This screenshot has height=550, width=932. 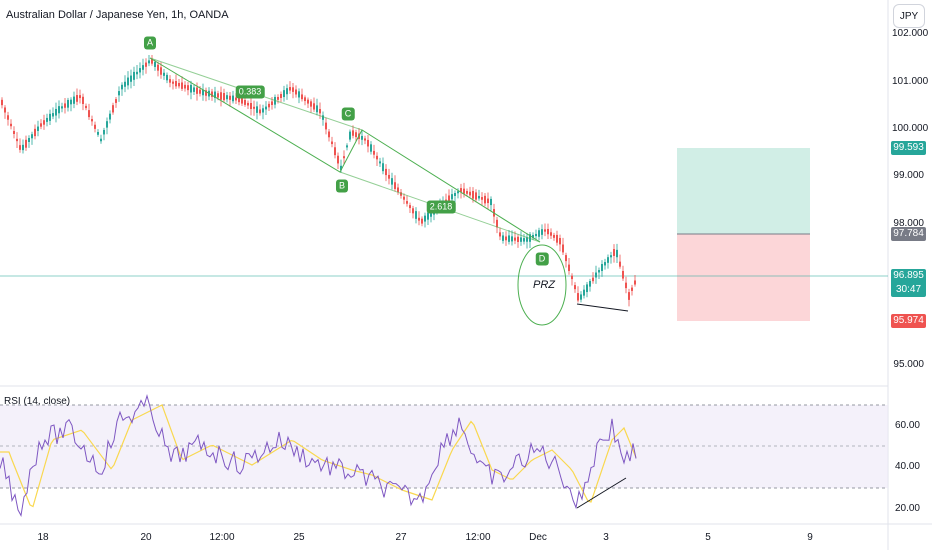 I want to click on rsi-axis-label: 60.00, so click(x=907, y=425).